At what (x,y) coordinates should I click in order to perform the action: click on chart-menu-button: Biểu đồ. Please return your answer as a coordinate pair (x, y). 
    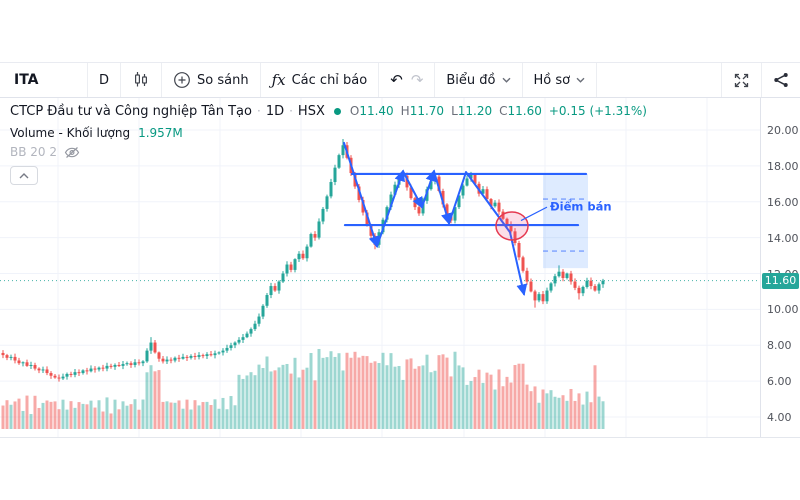
    Looking at the image, I should click on (478, 80).